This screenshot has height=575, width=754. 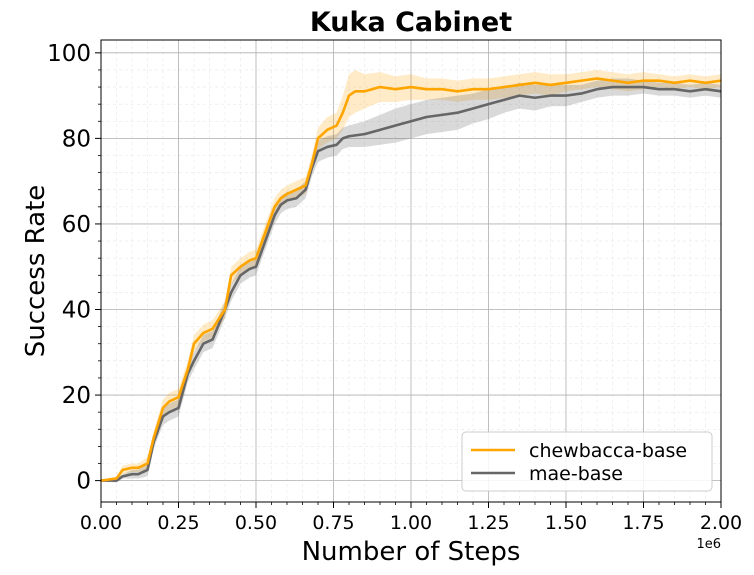 I want to click on x-axis-offset-label: 1e6, so click(x=708, y=544).